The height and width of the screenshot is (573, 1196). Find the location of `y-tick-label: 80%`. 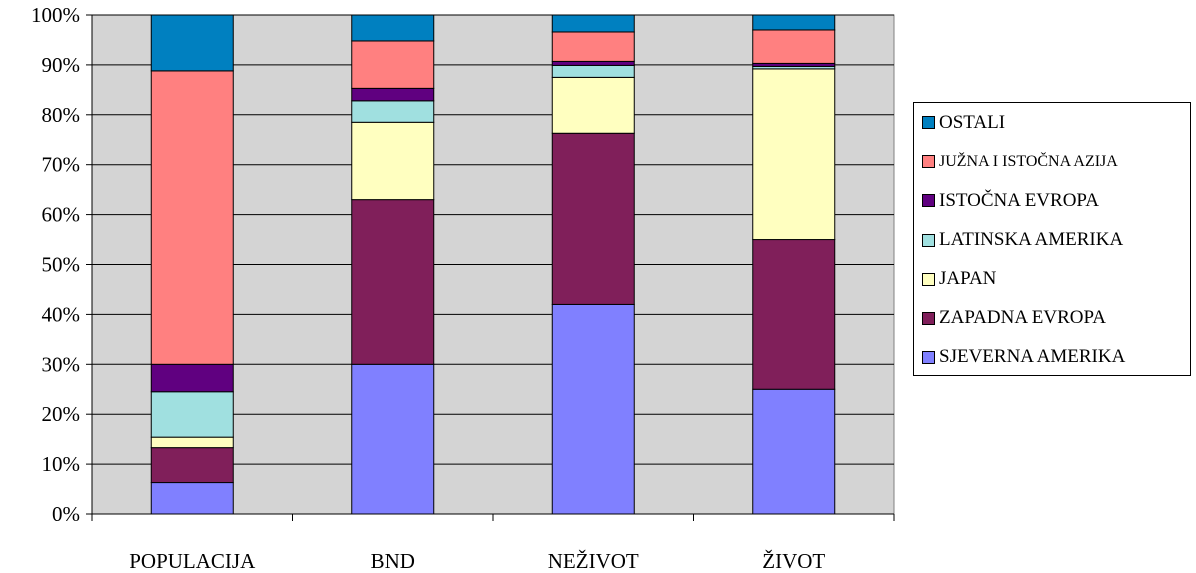

y-tick-label: 80% is located at coordinates (61, 115).